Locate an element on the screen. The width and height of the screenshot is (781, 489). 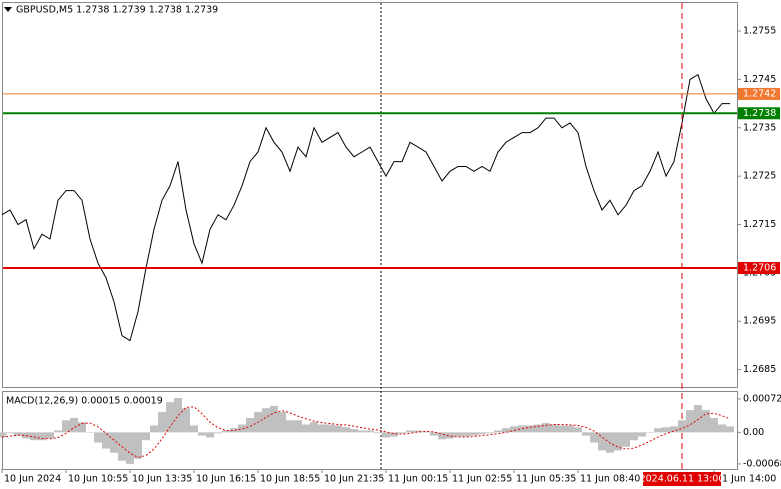
chart-title: GBPUSD,M5 1.2738 1.2739 1.2738 1.2739 is located at coordinates (117, 10).